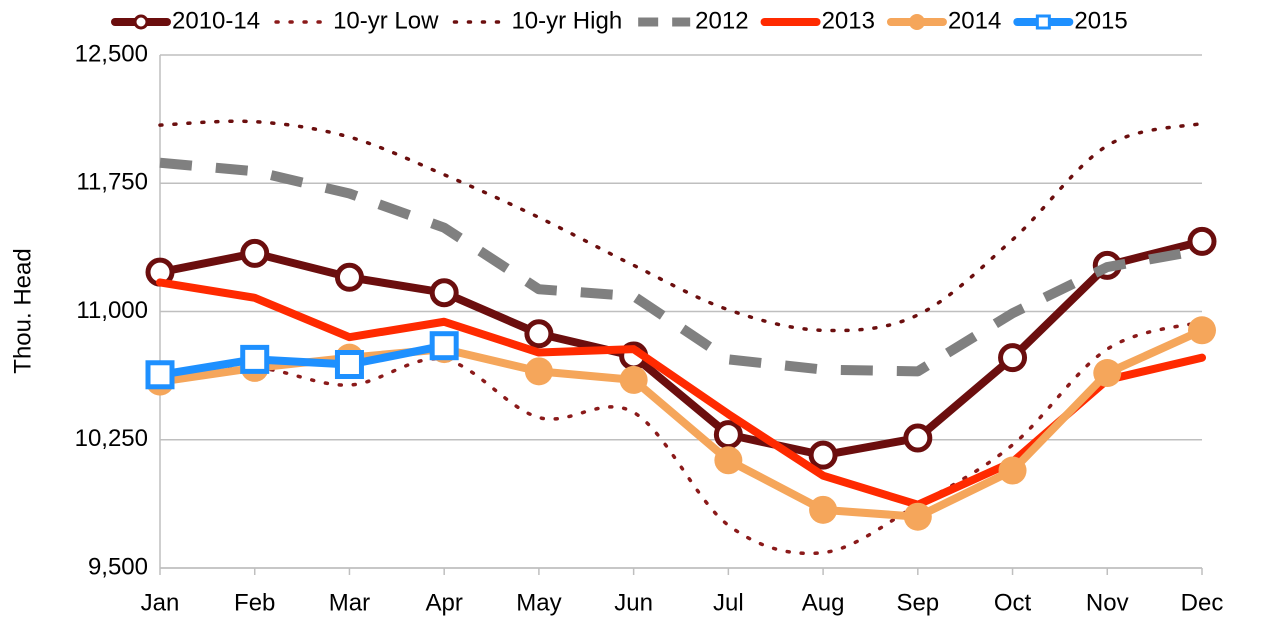 Image resolution: width=1272 pixels, height=619 pixels. What do you see at coordinates (112, 182) in the screenshot?
I see `y-tick-label: 11,750` at bounding box center [112, 182].